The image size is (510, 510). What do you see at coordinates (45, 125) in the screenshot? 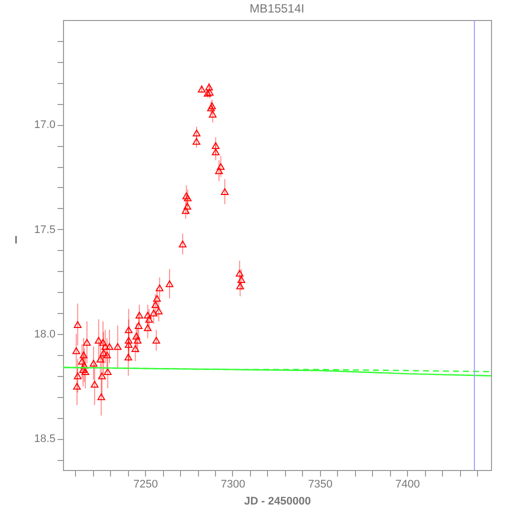
I see `y-tick-label: 17.0` at bounding box center [45, 125].